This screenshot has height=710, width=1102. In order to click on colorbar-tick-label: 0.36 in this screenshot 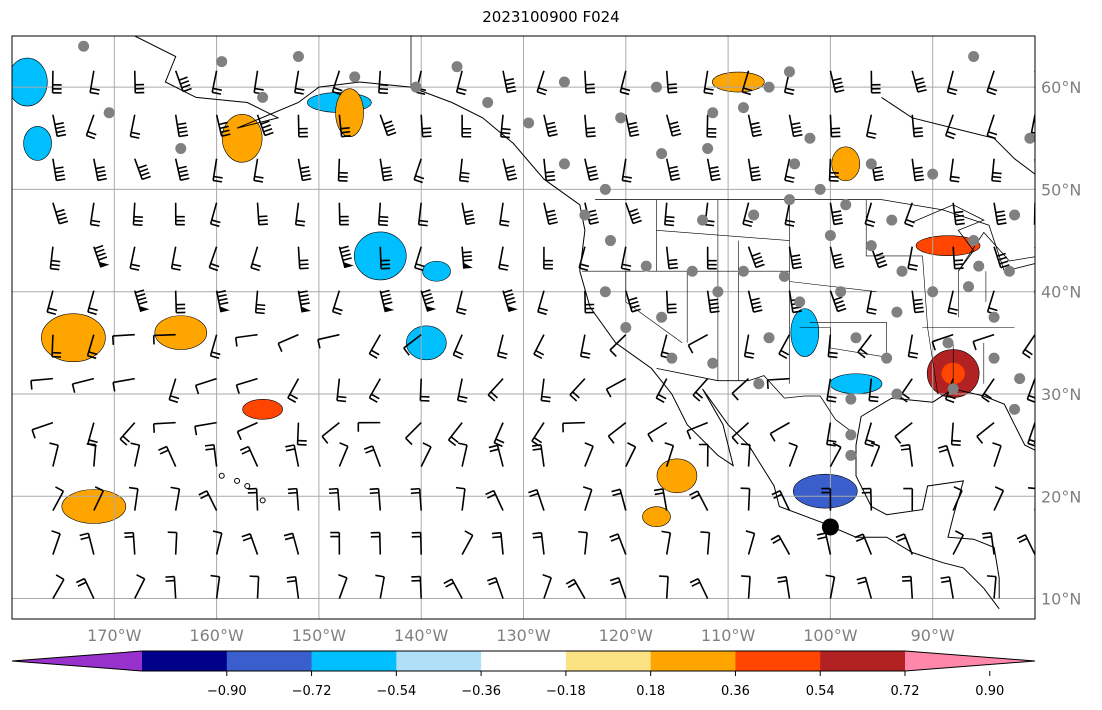, I will do `click(735, 691)`.